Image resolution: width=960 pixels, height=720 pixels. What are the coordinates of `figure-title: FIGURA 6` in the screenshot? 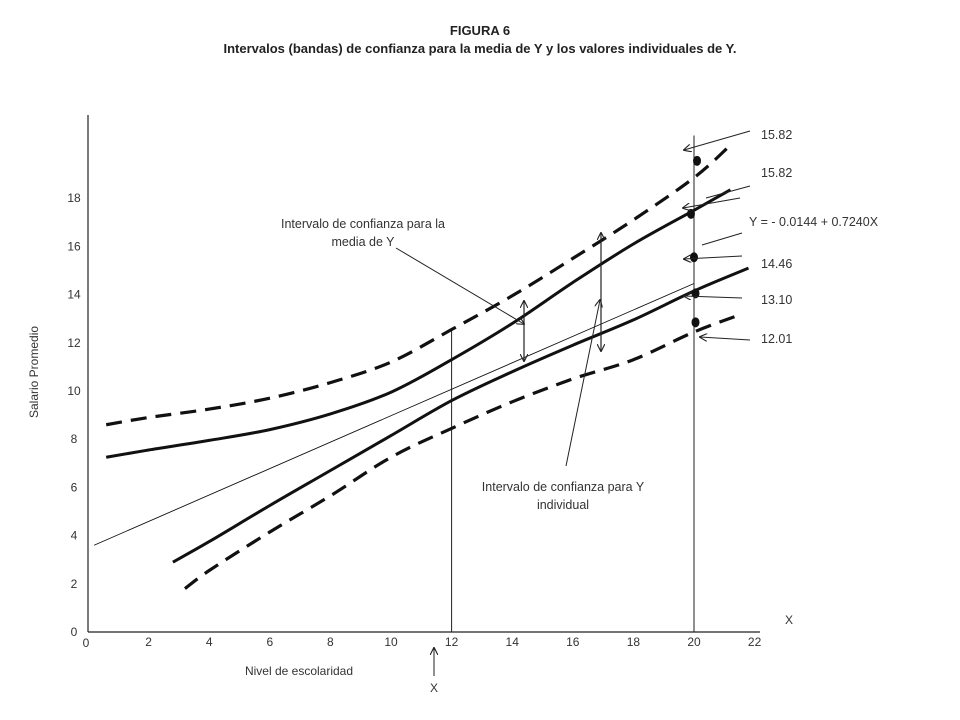 It's located at (480, 30).